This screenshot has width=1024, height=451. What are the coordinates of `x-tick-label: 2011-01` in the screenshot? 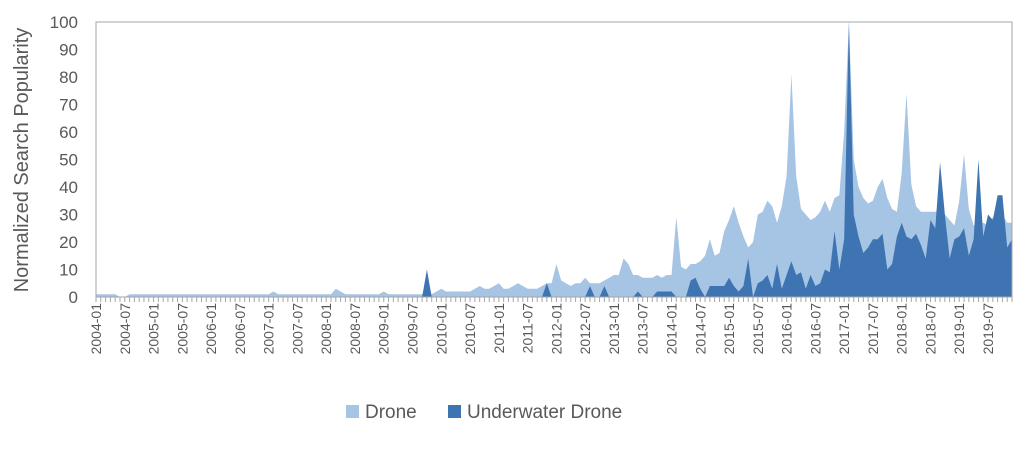 It's located at (499, 328).